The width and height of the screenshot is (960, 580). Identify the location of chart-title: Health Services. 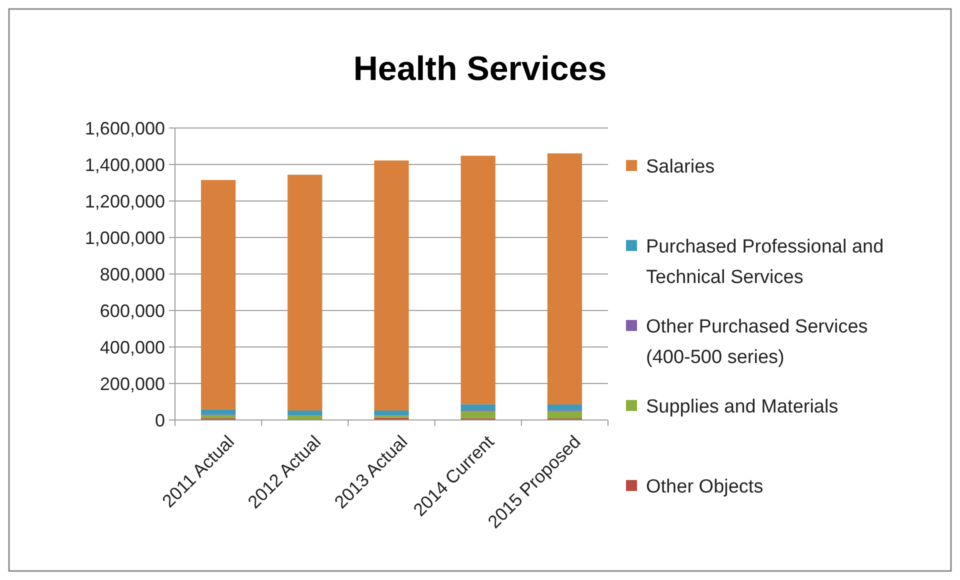
(480, 69).